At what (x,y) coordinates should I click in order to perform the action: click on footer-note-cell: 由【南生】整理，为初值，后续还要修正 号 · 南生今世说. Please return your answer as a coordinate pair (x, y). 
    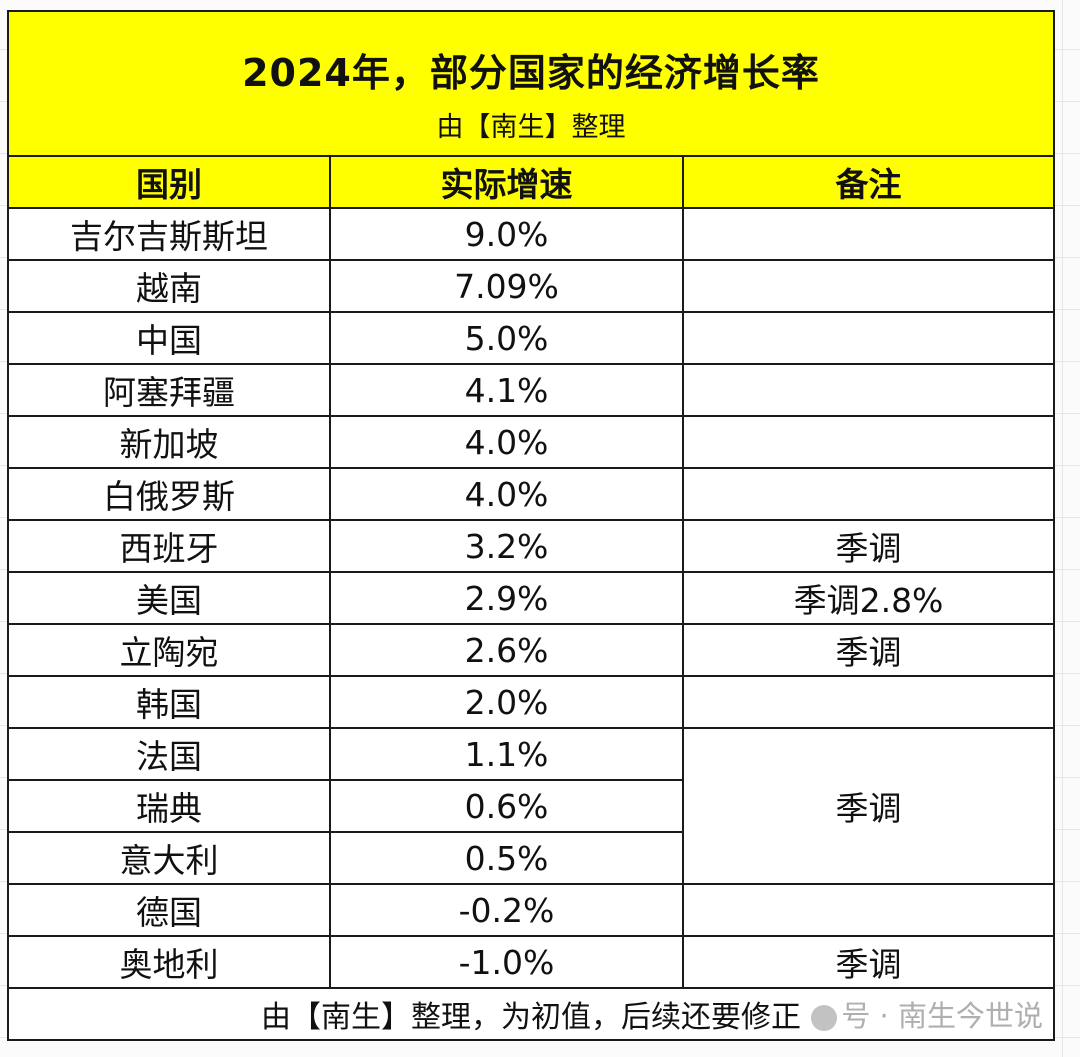
    Looking at the image, I should click on (531, 1013).